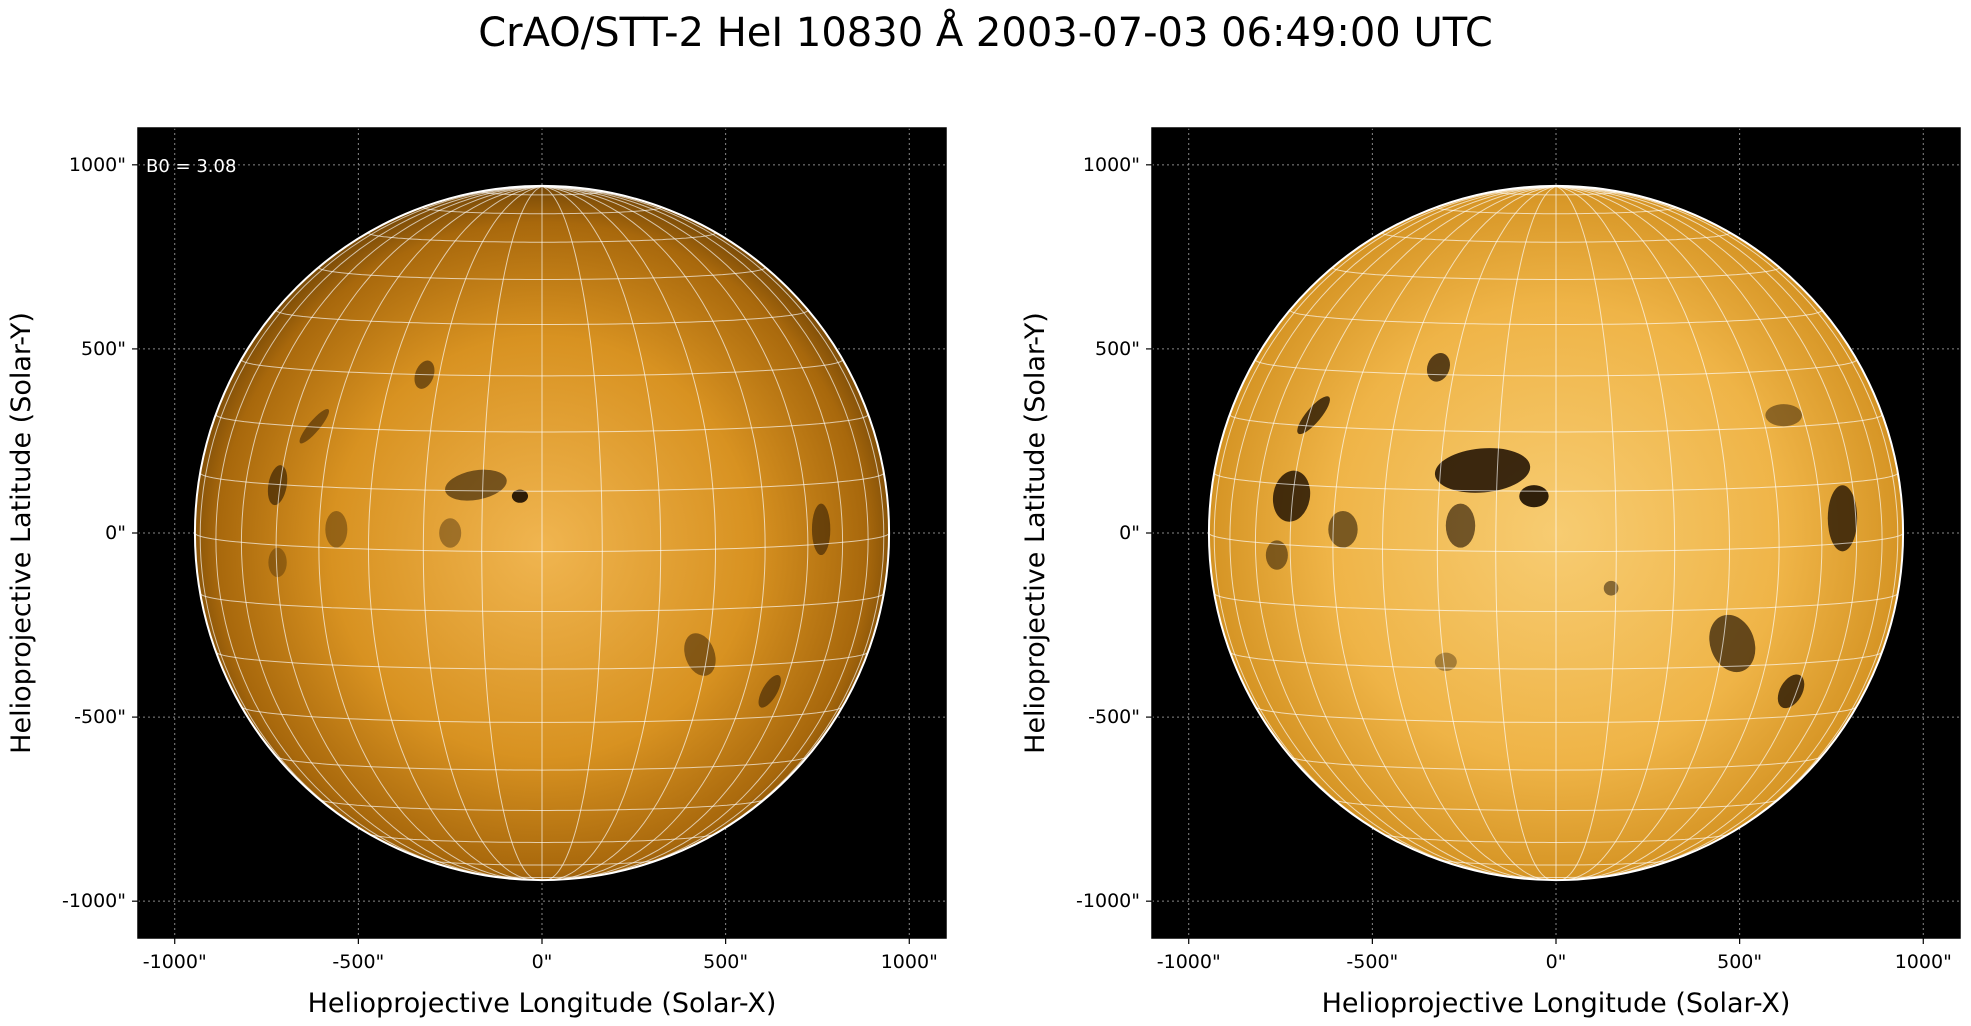  I want to click on left-b0-annotation: B0 = 3.08, so click(191, 166).